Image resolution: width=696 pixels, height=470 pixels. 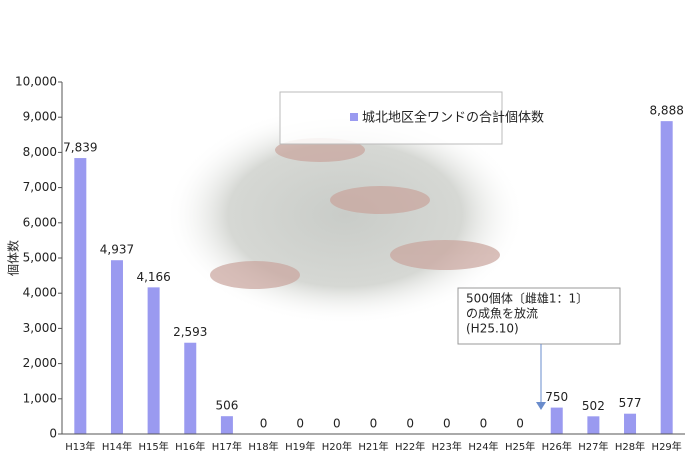 What do you see at coordinates (80, 446) in the screenshot?
I see `x-tick-label: H13年` at bounding box center [80, 446].